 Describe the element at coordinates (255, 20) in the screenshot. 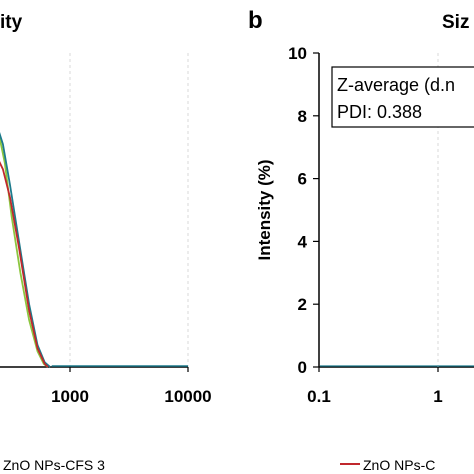

I see `panel-b-letter: b` at that location.